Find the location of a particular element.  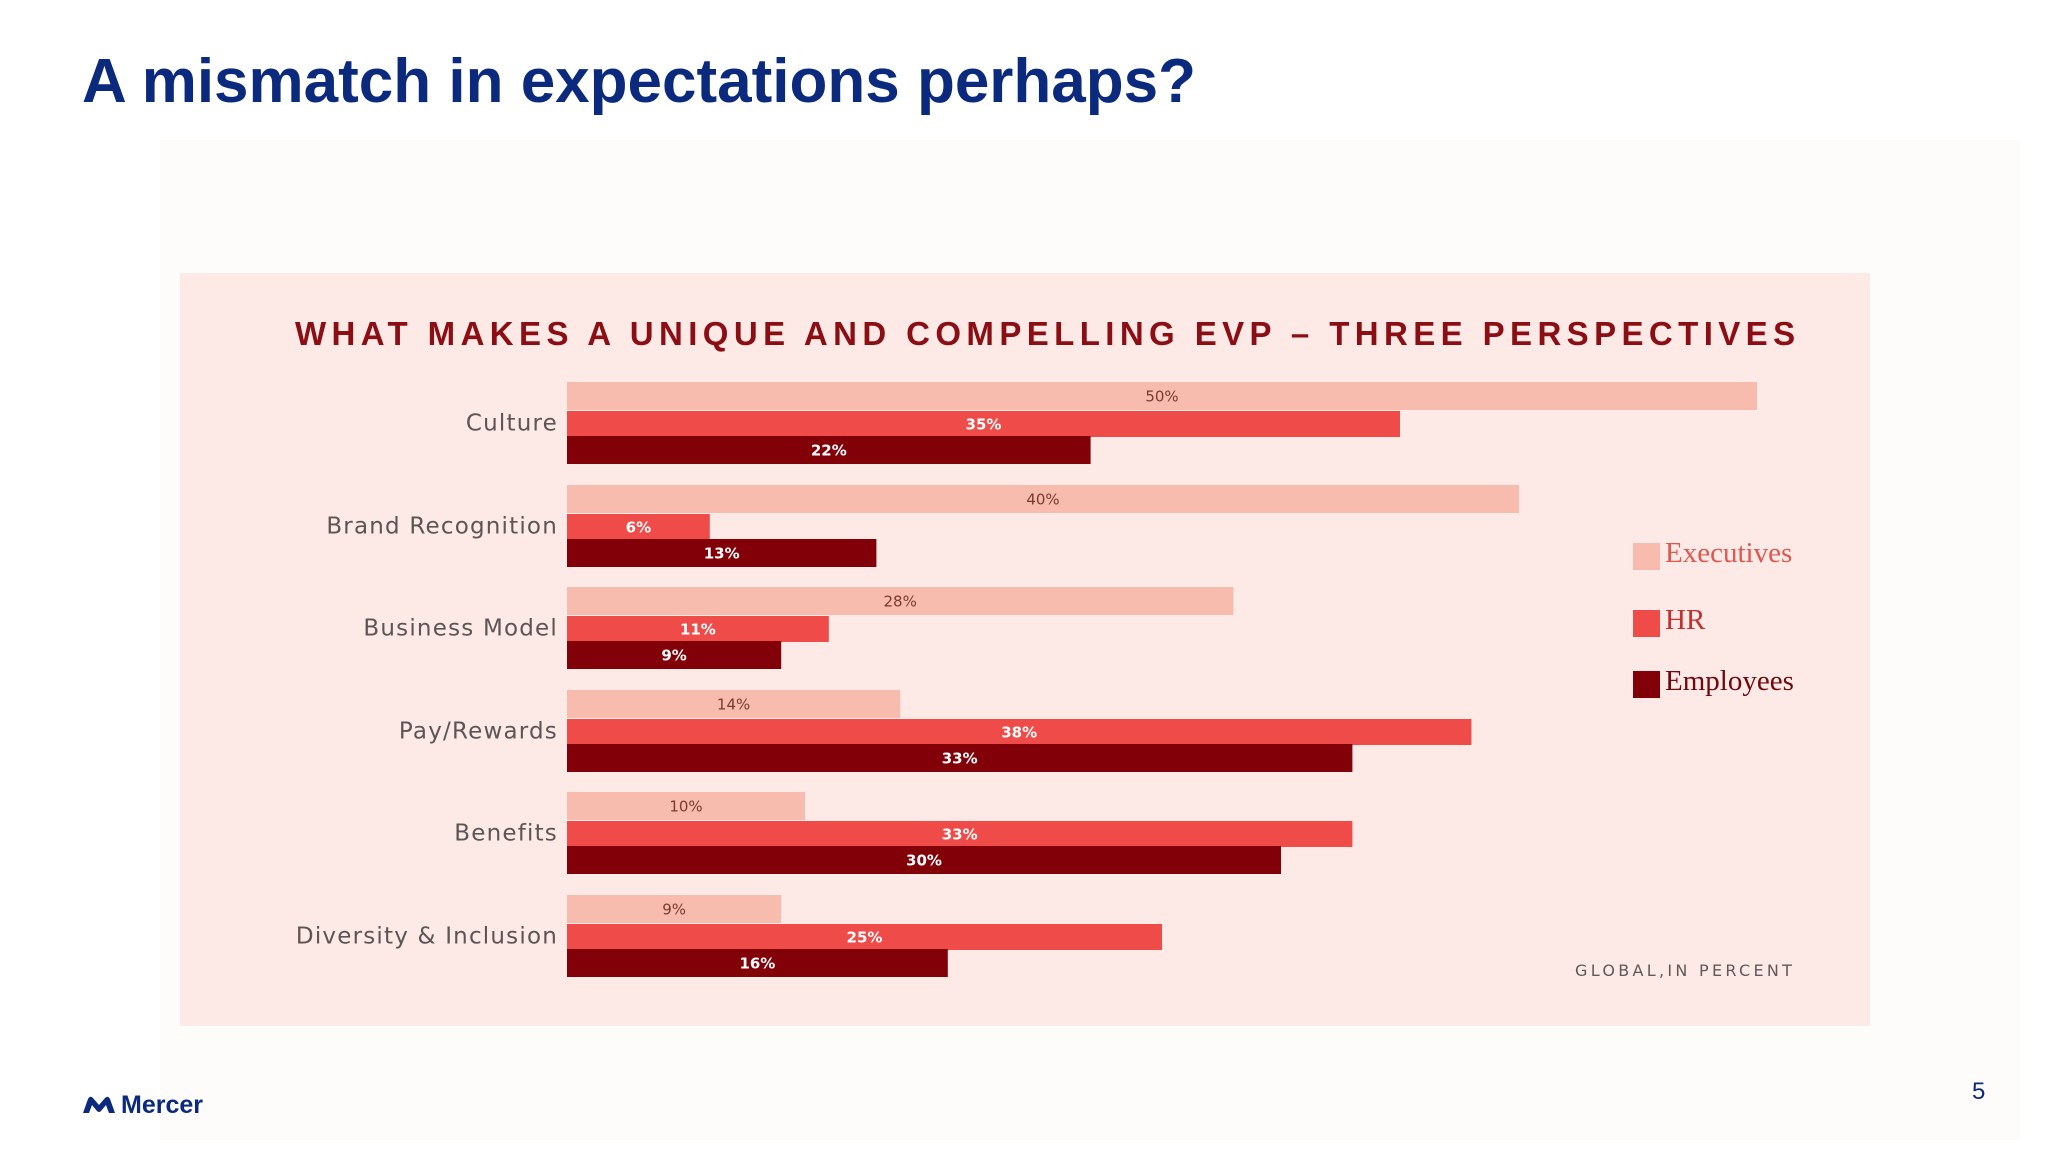

data-label-hr-business-model: 11% is located at coordinates (698, 630).